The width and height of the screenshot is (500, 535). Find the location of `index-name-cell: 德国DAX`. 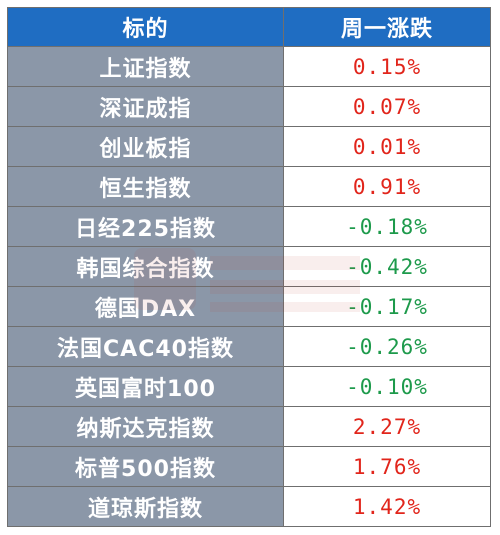

index-name-cell: 德国DAX is located at coordinates (146, 306).